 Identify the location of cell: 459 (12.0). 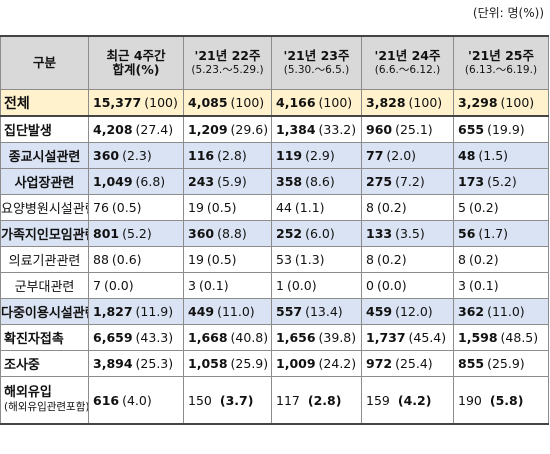
(407, 311).